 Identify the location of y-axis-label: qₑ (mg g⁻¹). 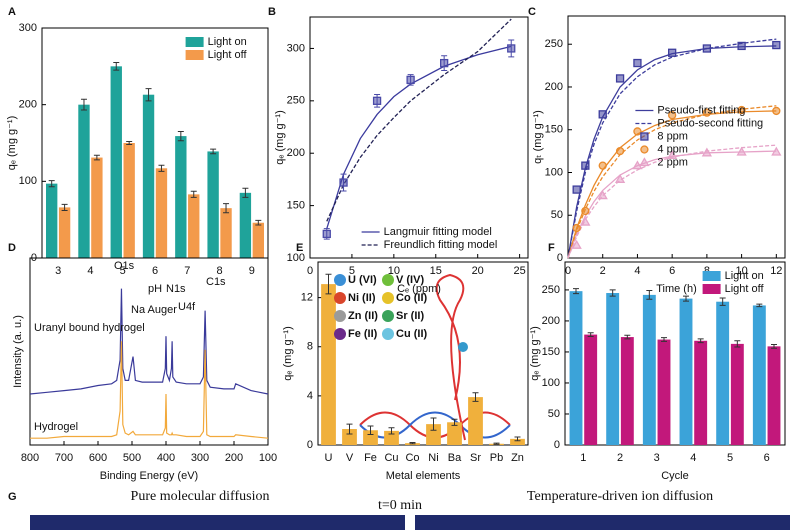
(12, 143).